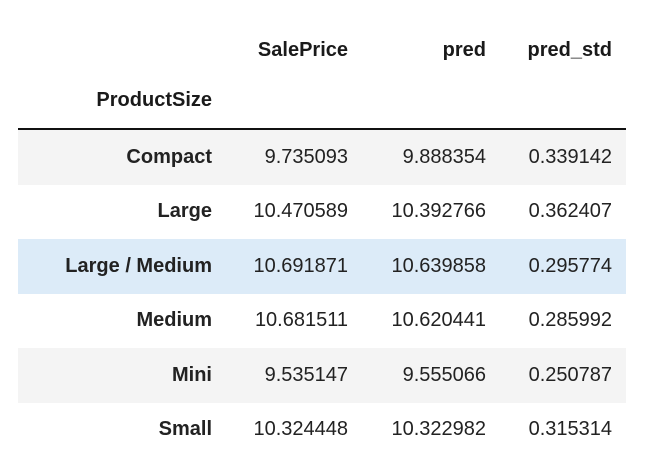 This screenshot has width=646, height=460. I want to click on table-row: Compact 9.735093 9.888354 0.339142, so click(322, 157).